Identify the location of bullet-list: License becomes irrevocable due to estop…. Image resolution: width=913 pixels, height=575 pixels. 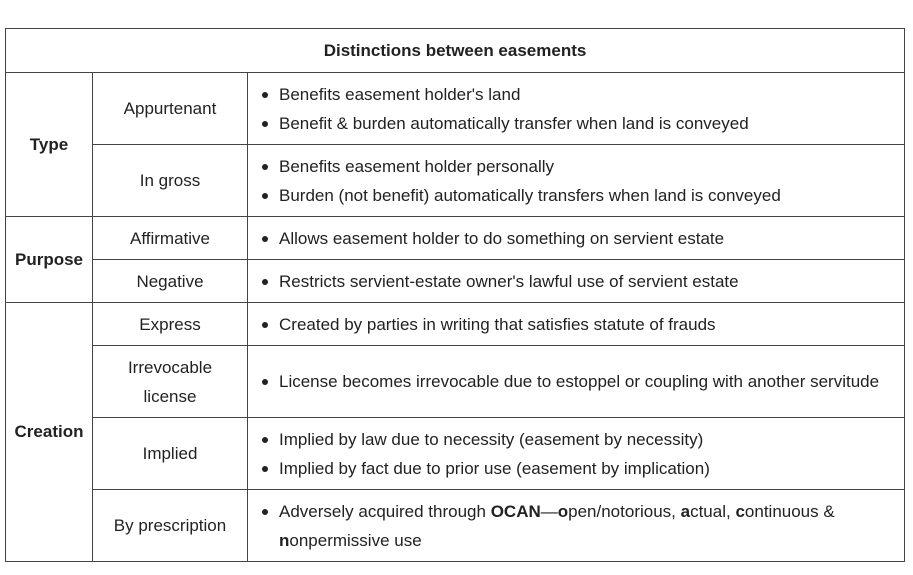
(576, 381).